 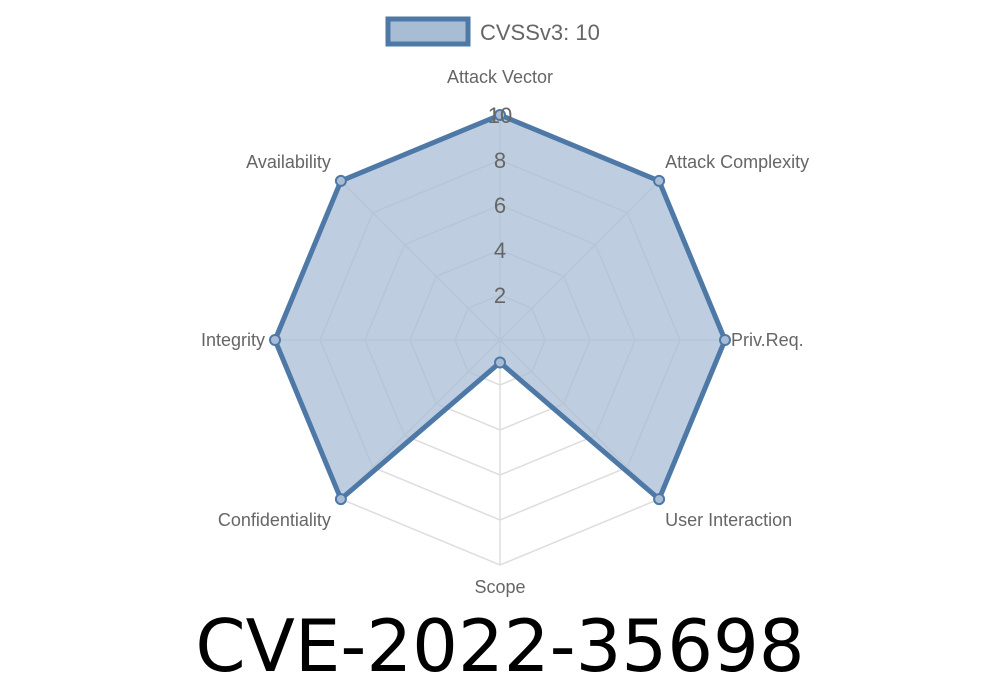 What do you see at coordinates (500, 160) in the screenshot?
I see `tick-label: 8` at bounding box center [500, 160].